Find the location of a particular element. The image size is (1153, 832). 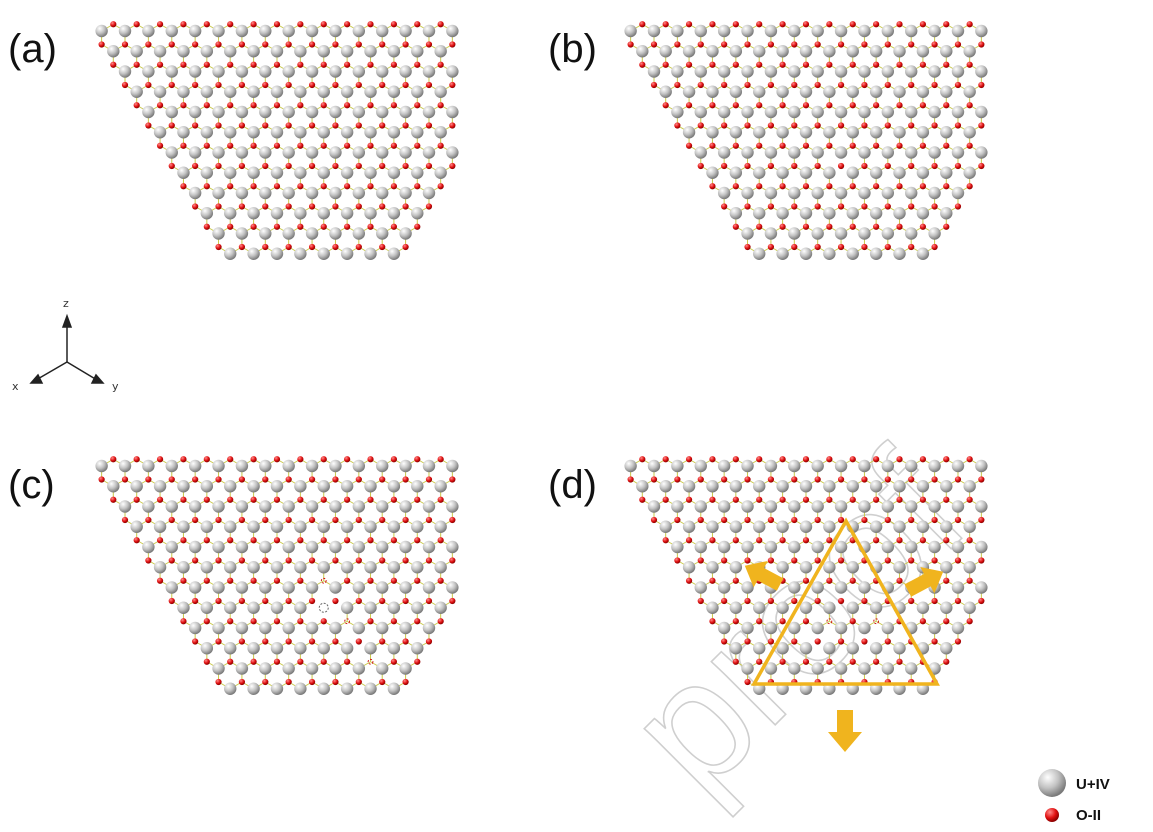

legend-label-oxygen: O-II is located at coordinates (1088, 815).